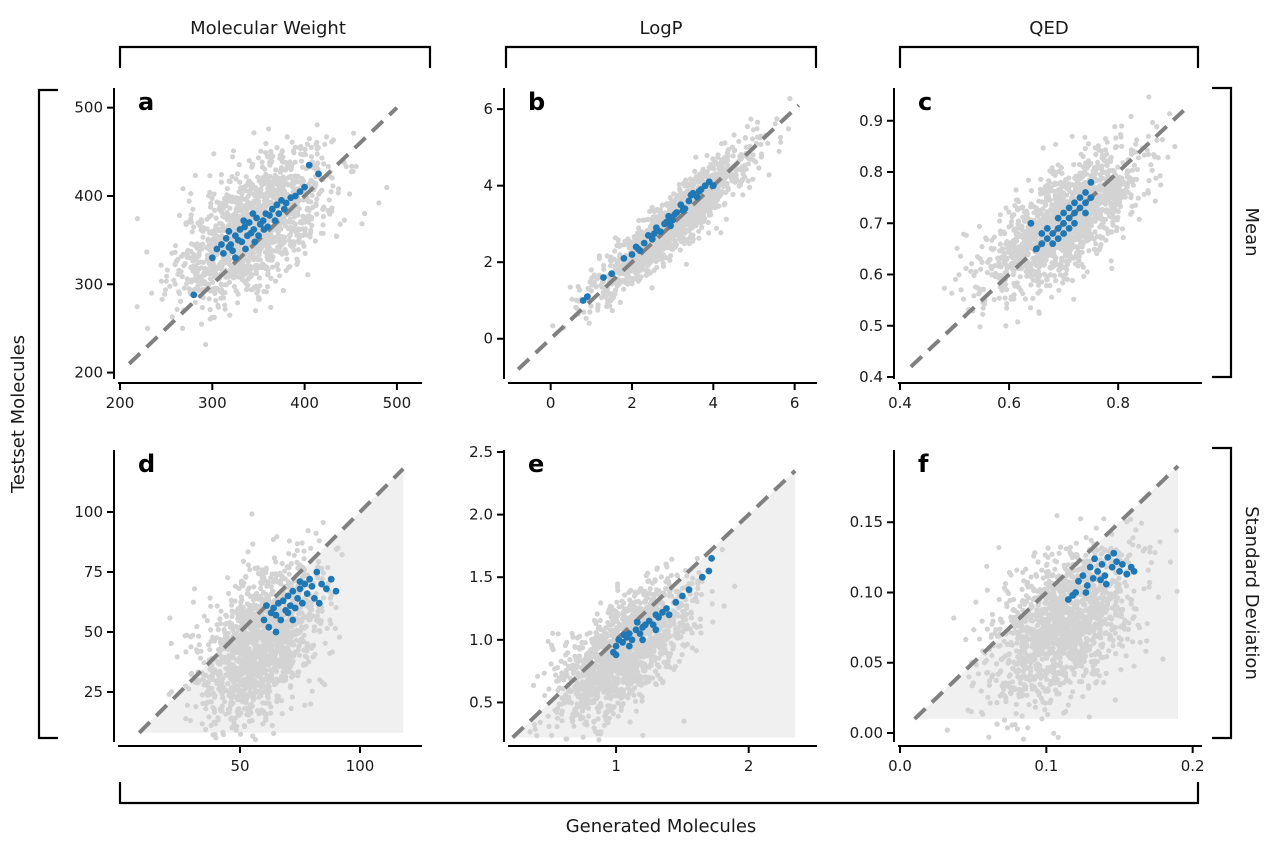  Describe the element at coordinates (33, 414) in the screenshot. I see `y-group-header: Testset Molecules` at that location.